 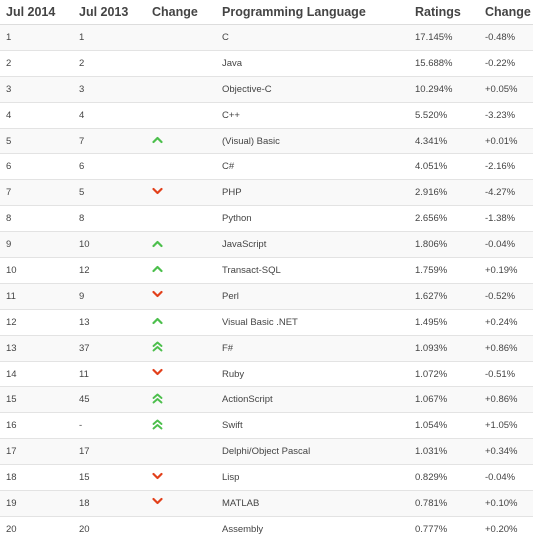 What do you see at coordinates (312, 12) in the screenshot?
I see `header-programming-language: Programming Language` at bounding box center [312, 12].